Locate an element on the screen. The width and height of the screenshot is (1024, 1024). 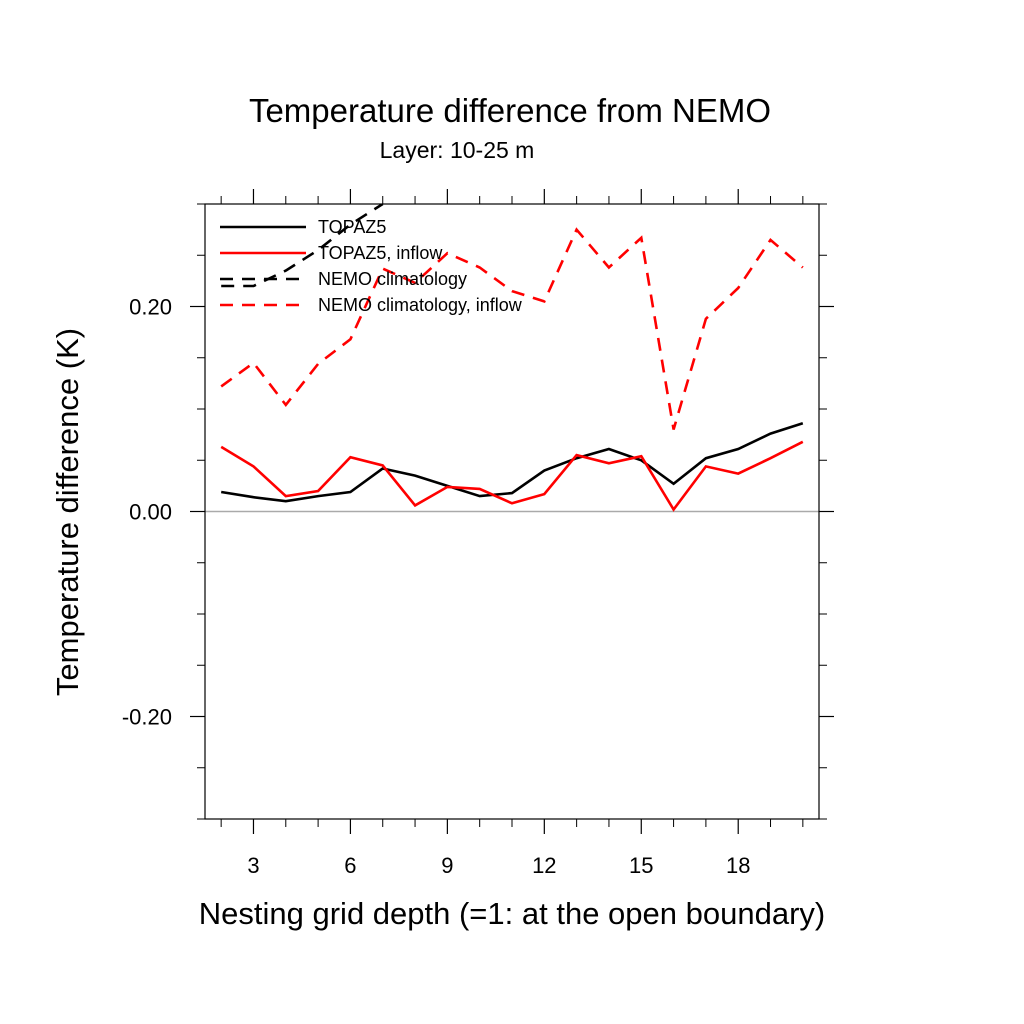
x-tick-label: 12 is located at coordinates (544, 865).